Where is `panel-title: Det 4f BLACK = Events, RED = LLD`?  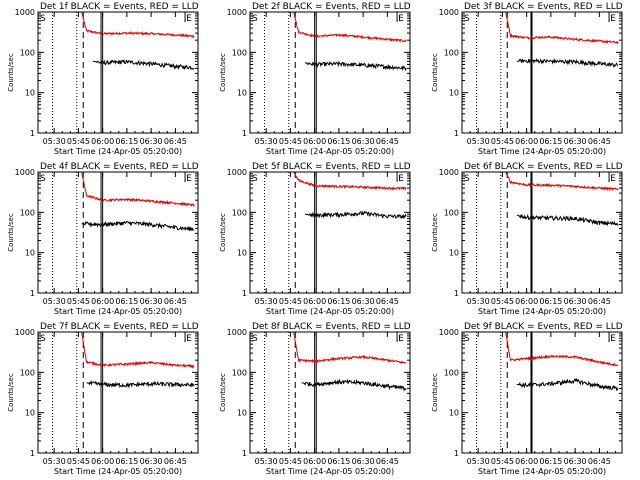
panel-title: Det 4f BLACK = Events, RED = LLD is located at coordinates (119, 167).